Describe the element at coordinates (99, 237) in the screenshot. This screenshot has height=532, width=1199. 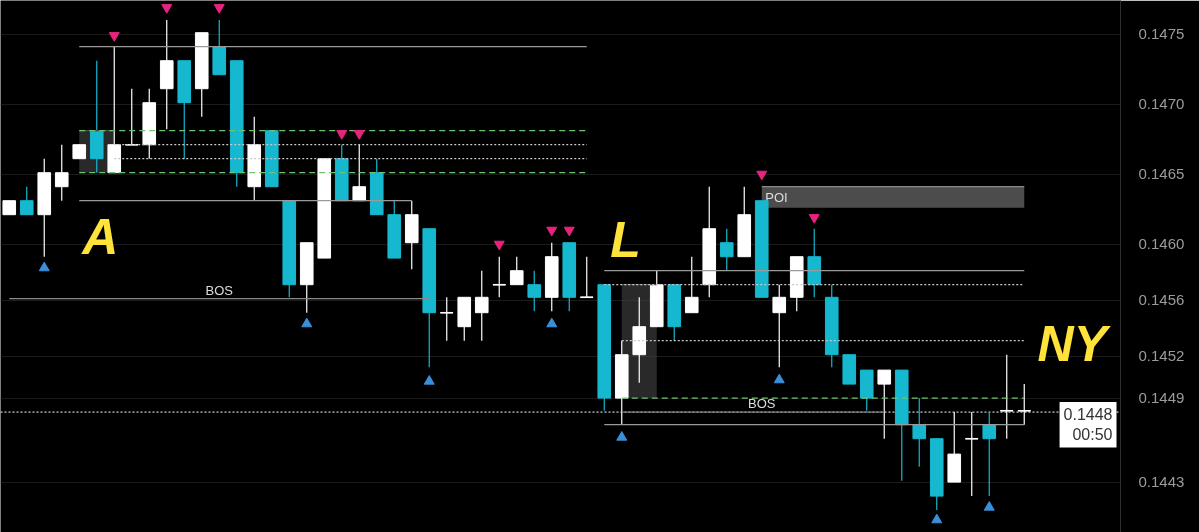
I see `annotation: A` at that location.